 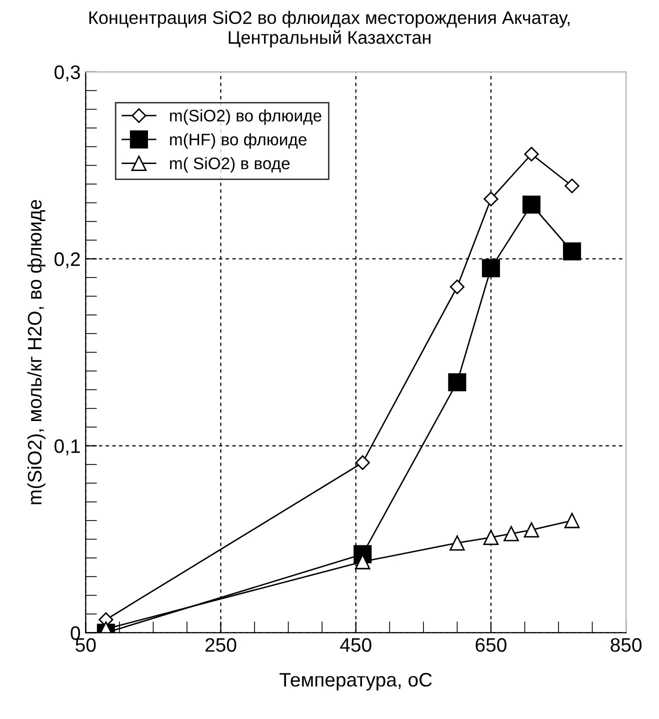 I want to click on legend-label: m(HF) во флюиде, so click(x=238, y=141).